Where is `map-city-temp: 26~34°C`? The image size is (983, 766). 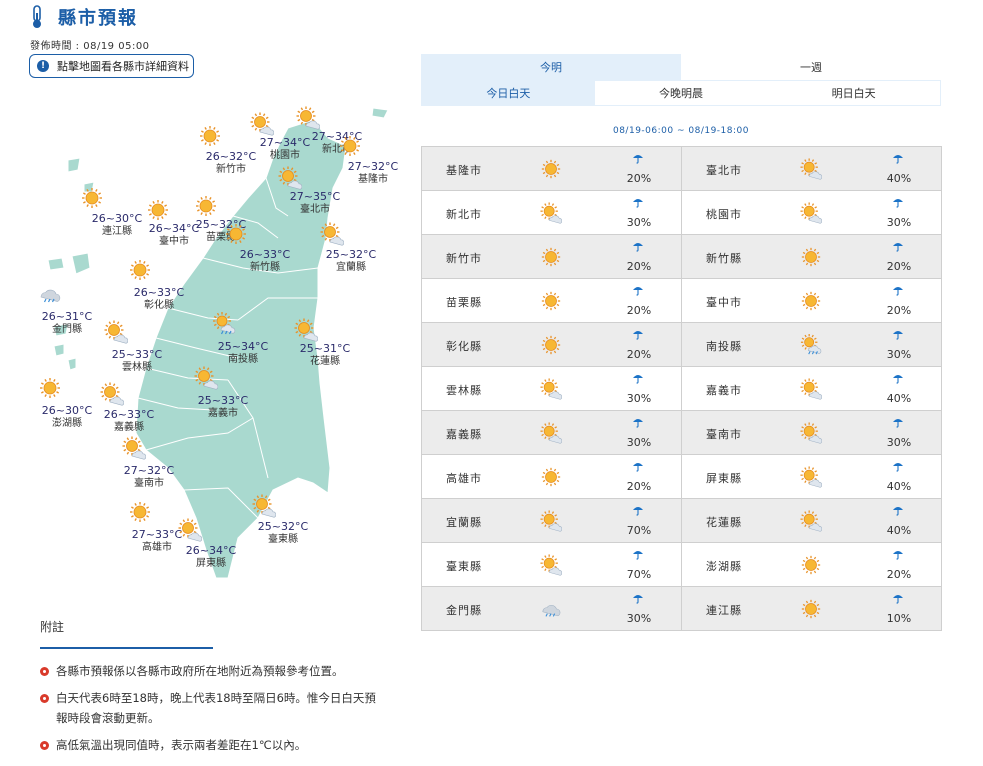 map-city-temp: 26~34°C is located at coordinates (174, 228).